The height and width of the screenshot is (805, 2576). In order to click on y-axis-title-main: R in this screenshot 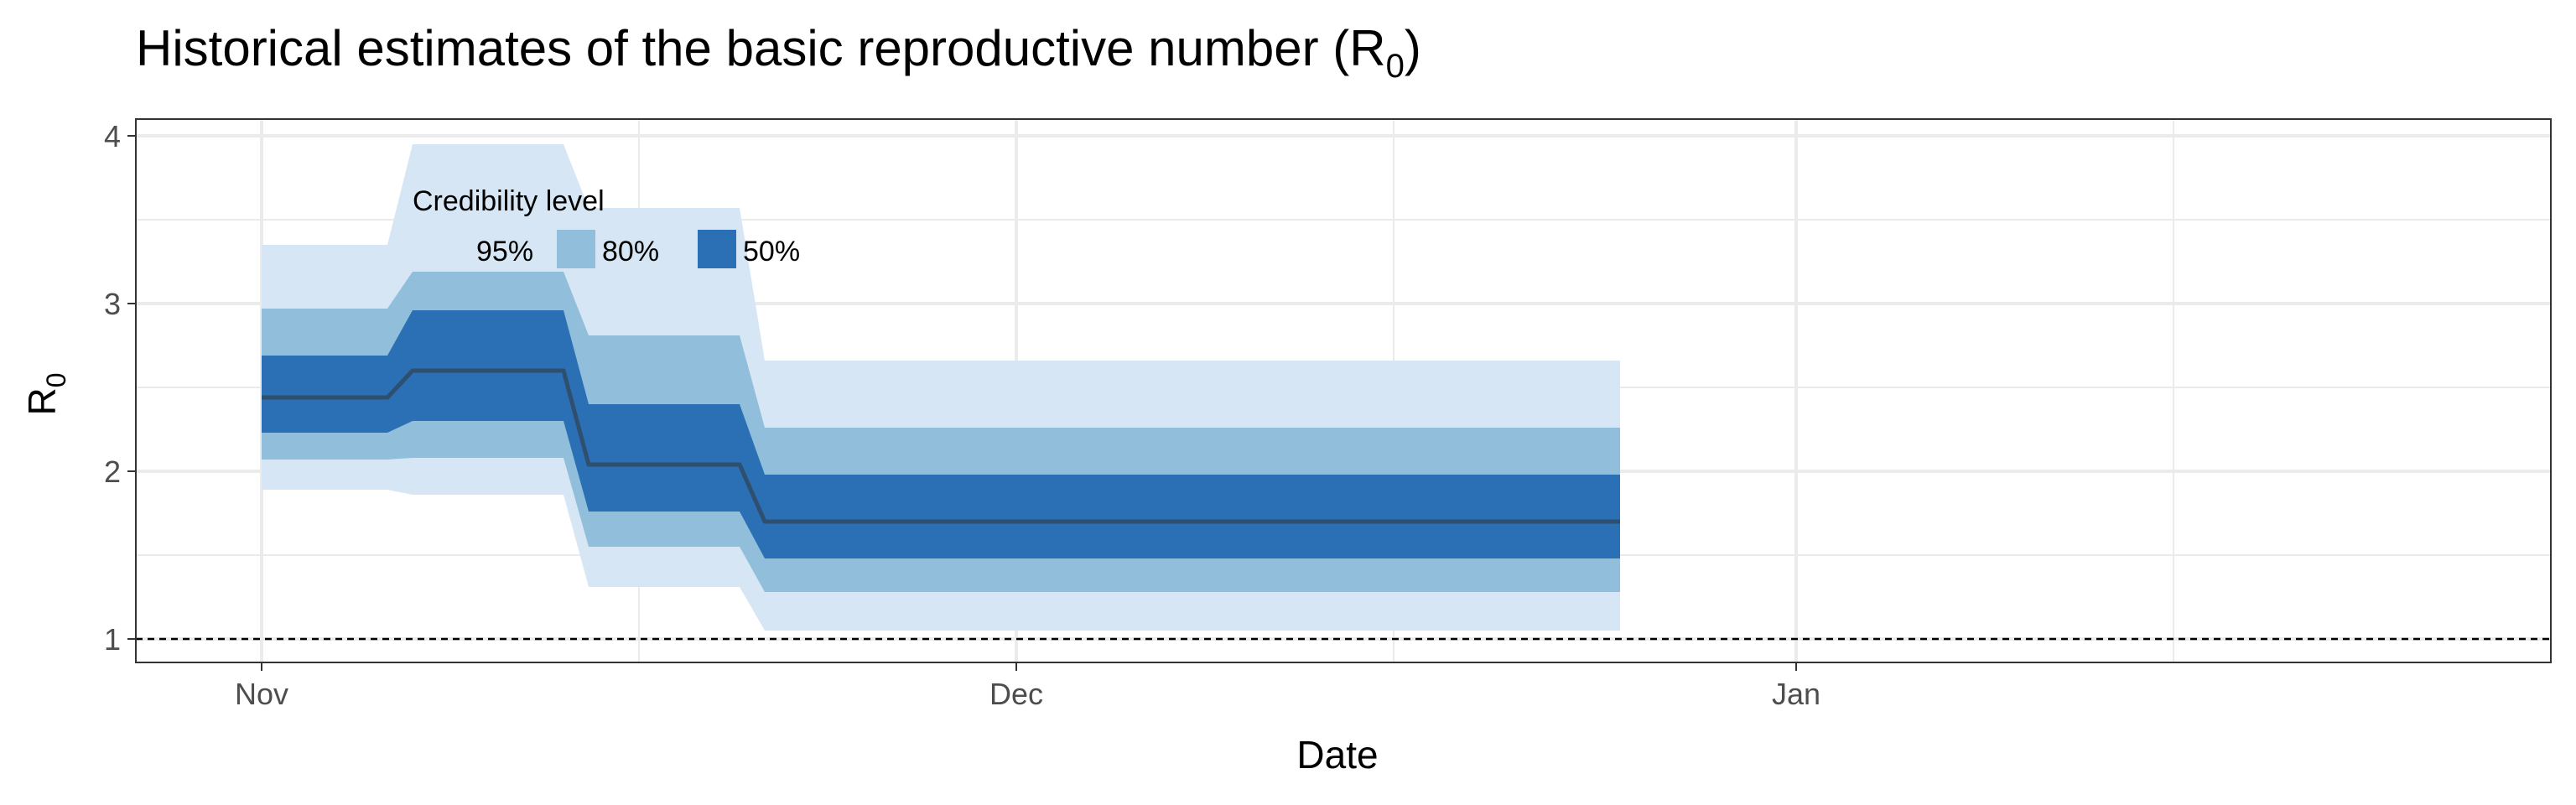, I will do `click(42, 401)`.